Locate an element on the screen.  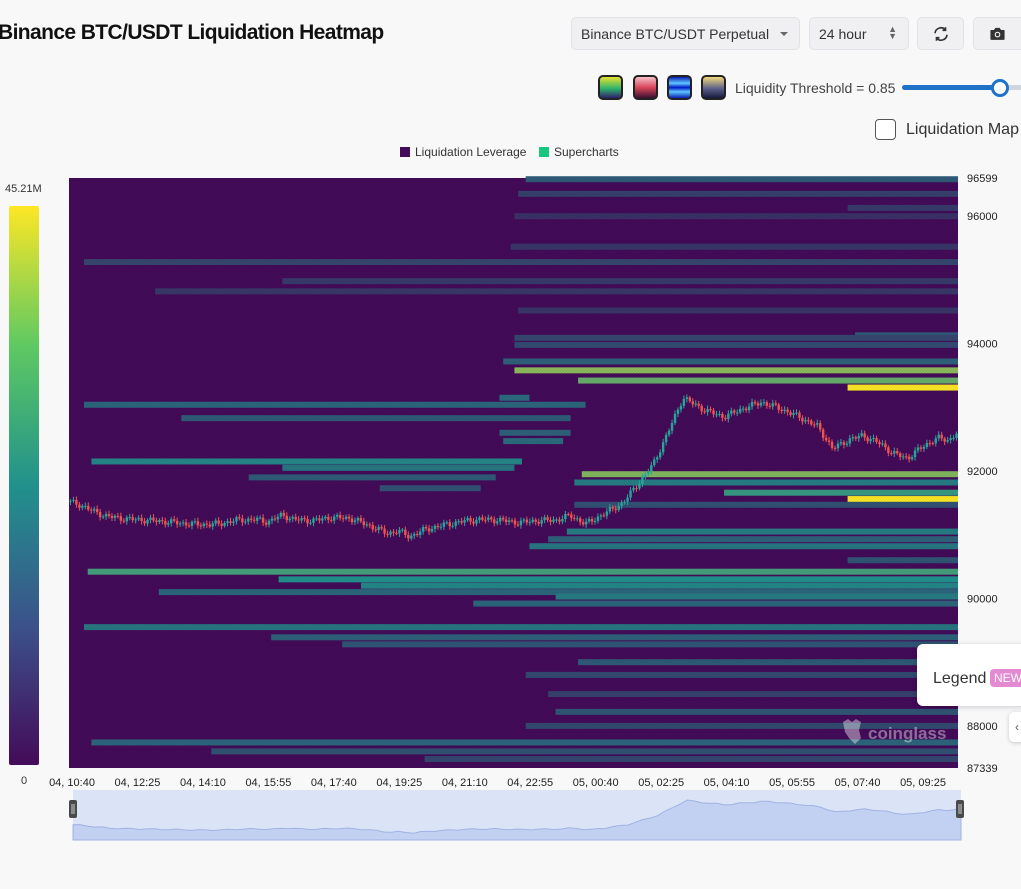
x-tick-label: 05, 00:40 is located at coordinates (596, 783).